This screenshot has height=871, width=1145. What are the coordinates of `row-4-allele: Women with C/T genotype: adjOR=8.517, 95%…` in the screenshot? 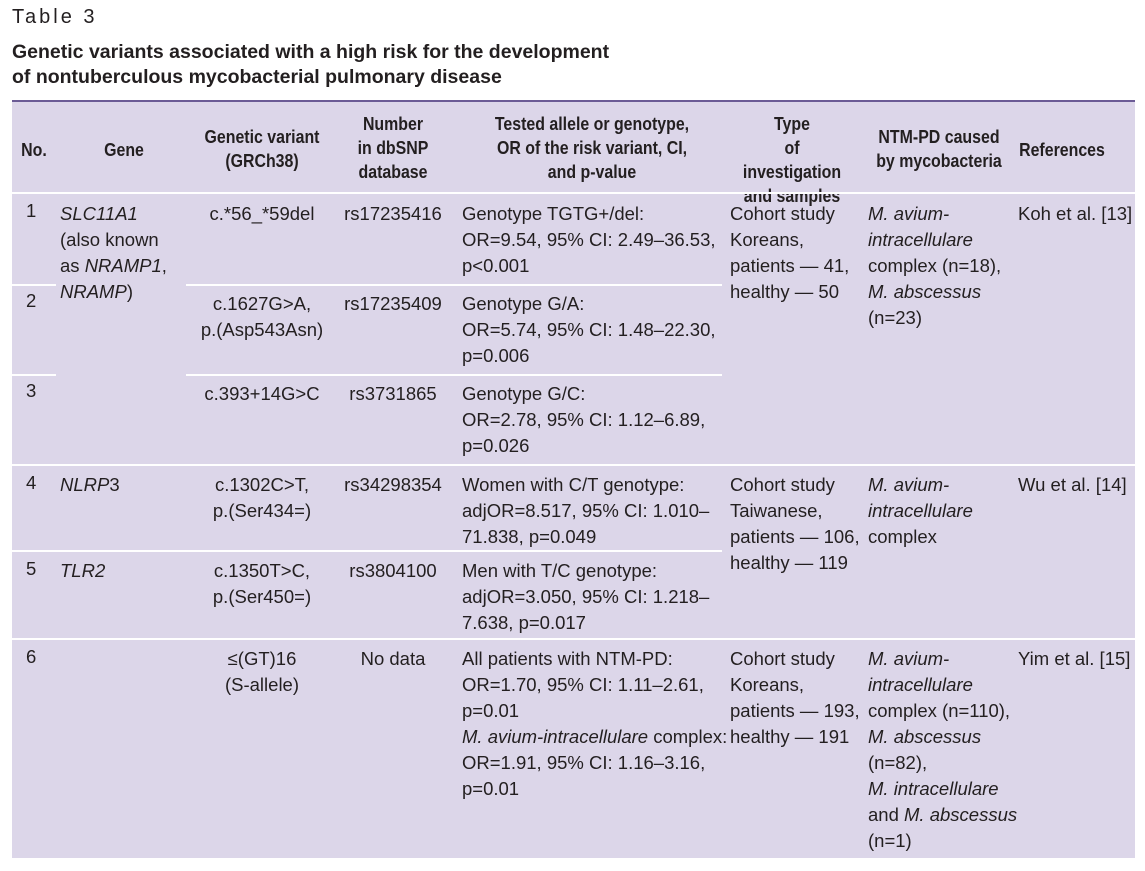 It's located at (586, 510).